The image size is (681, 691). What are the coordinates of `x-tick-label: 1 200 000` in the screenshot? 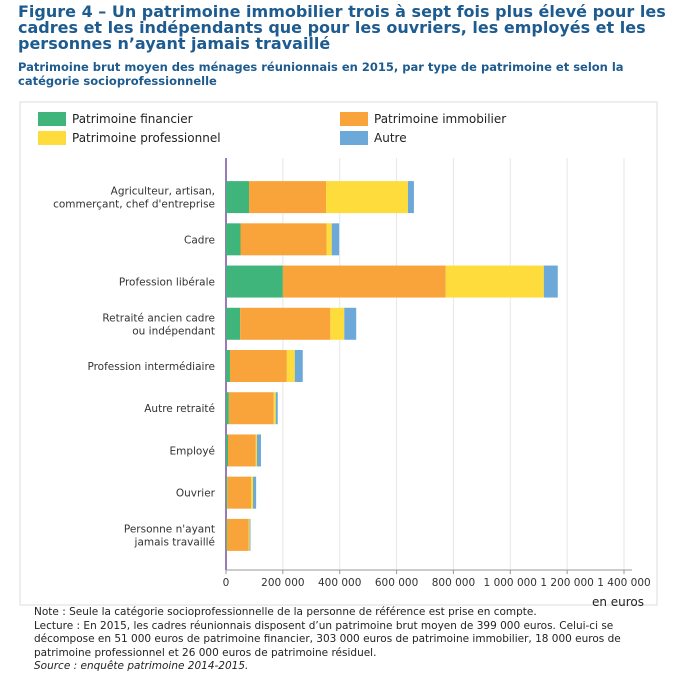 It's located at (566, 583).